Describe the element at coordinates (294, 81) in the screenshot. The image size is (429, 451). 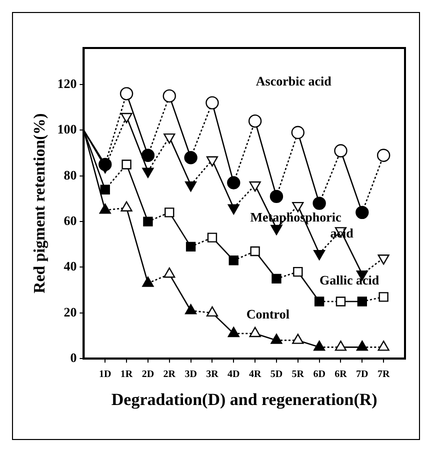
I see `text: Ascorbic acid` at that location.